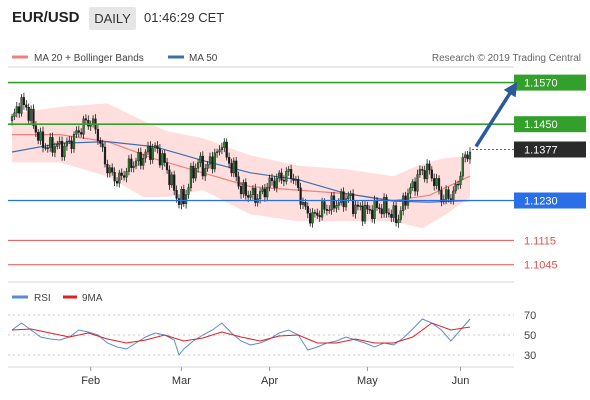 The image size is (590, 400). Describe the element at coordinates (295, 18) in the screenshot. I see `chart-header: EUR/USD DAILY 01:46:29 CET` at that location.